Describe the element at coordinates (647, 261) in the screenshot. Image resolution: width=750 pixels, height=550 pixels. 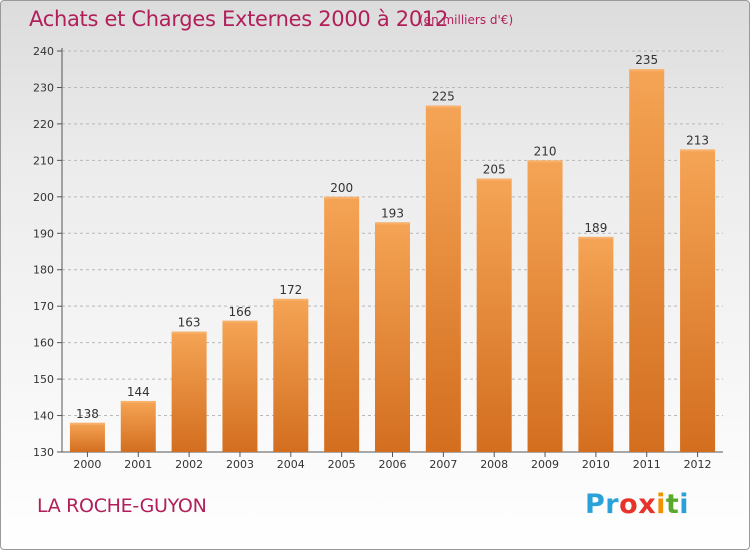
I see `bar-2011` at that location.